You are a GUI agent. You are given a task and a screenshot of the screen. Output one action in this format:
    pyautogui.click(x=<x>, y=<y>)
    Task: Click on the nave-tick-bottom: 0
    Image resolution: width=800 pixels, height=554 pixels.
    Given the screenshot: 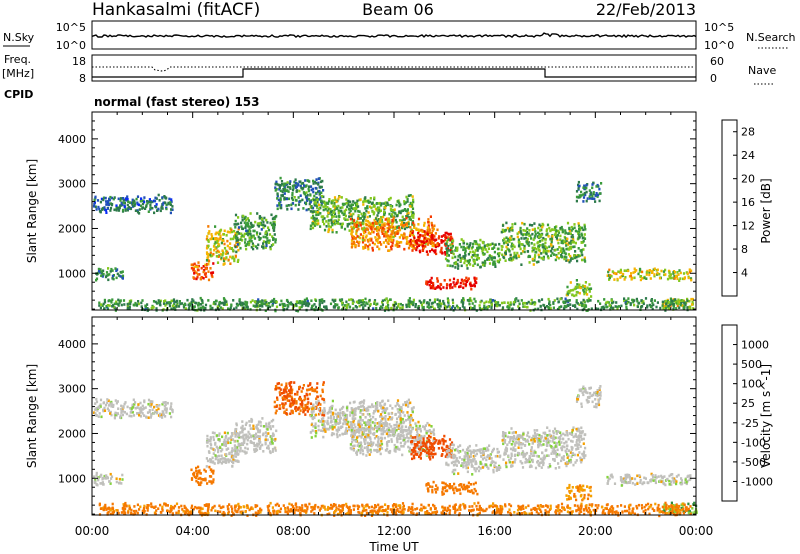 What is the action you would take?
    pyautogui.click(x=713, y=78)
    